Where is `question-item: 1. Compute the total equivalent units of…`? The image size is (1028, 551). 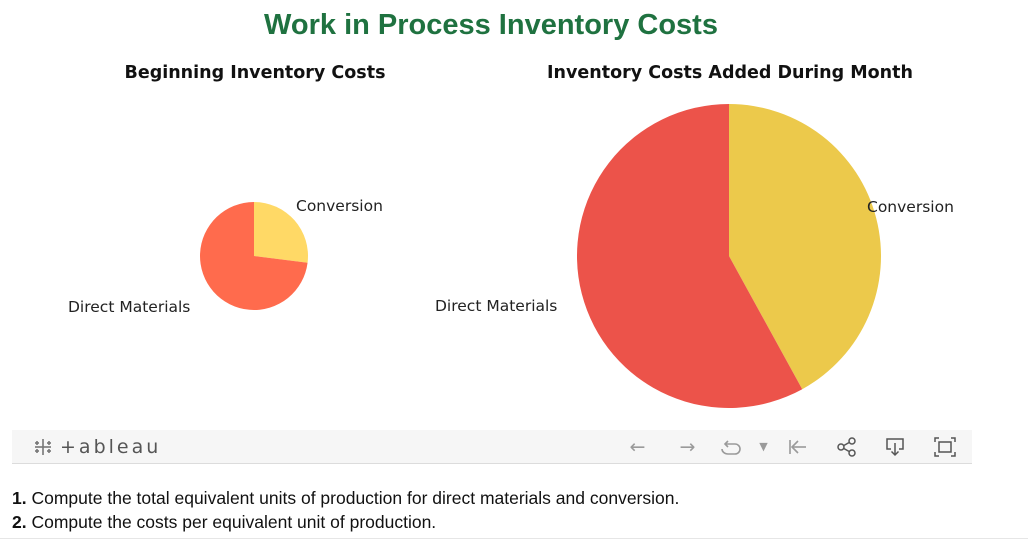 question-item: 1. Compute the total equivalent units of… is located at coordinates (345, 498).